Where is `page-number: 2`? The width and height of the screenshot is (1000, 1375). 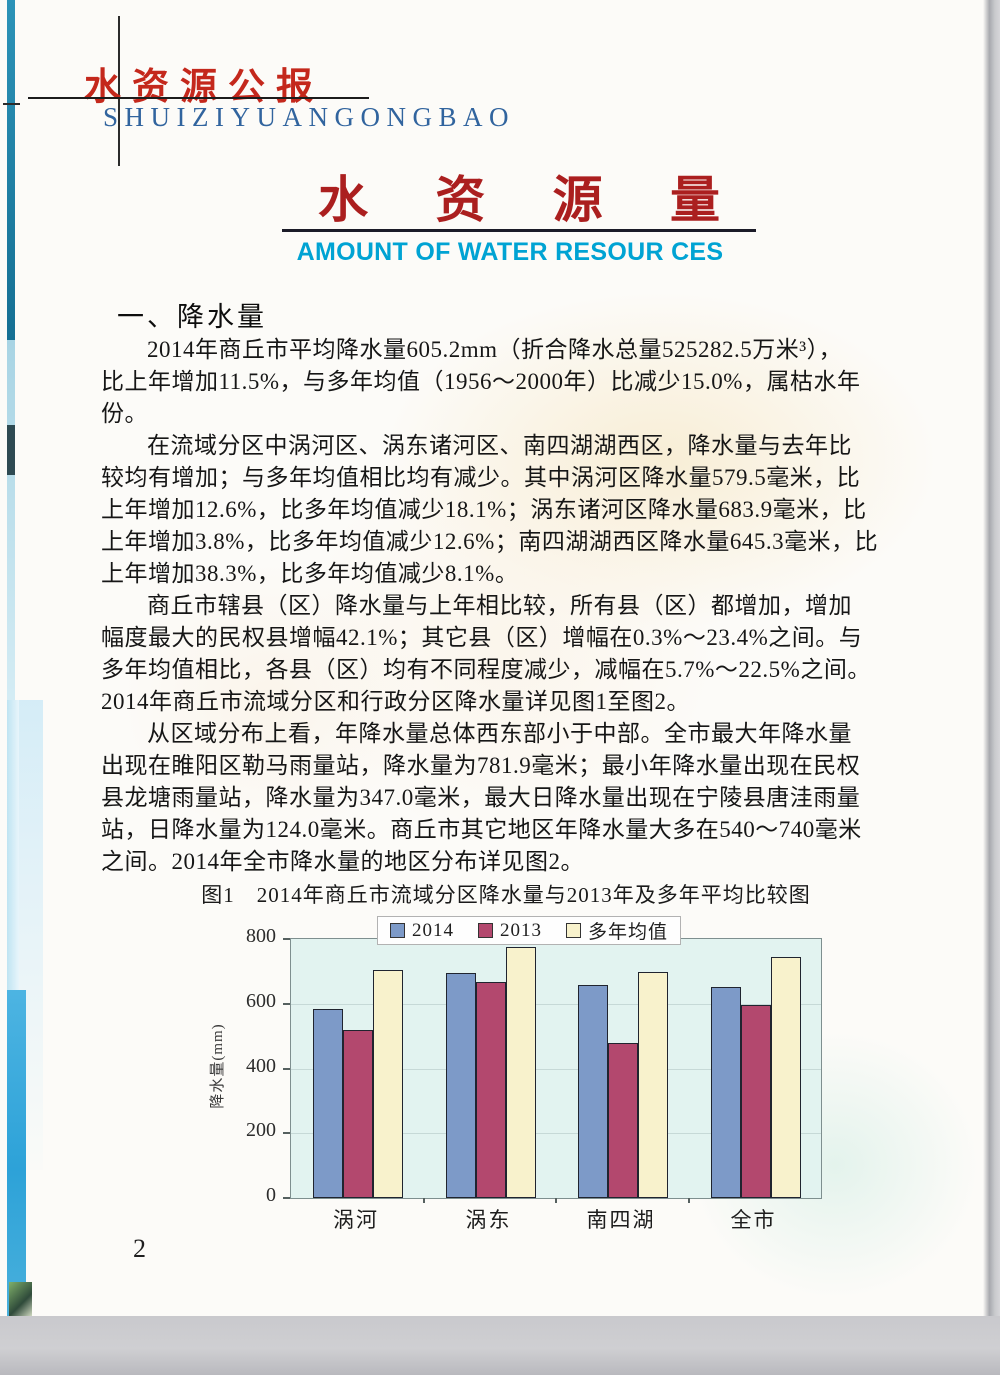 page-number: 2 is located at coordinates (139, 1248).